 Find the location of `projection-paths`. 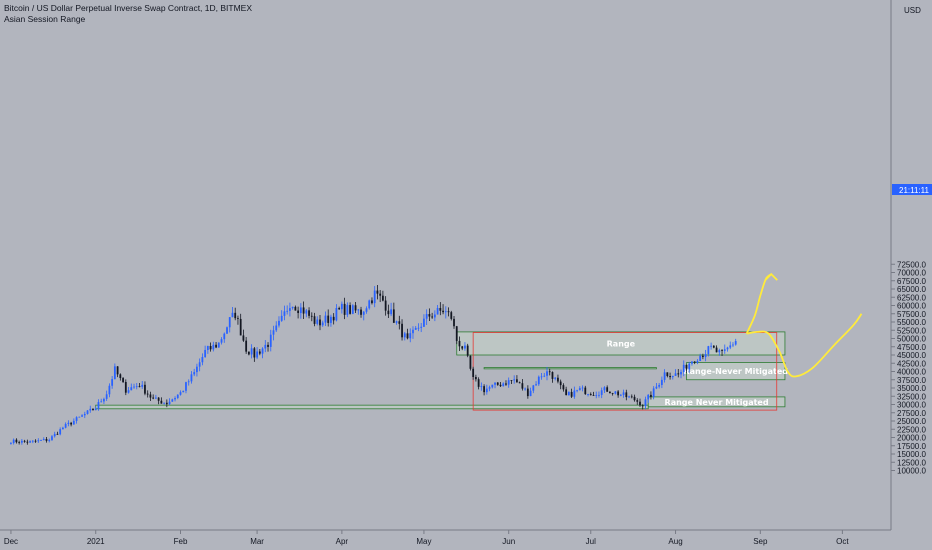

projection-paths is located at coordinates (804, 325).